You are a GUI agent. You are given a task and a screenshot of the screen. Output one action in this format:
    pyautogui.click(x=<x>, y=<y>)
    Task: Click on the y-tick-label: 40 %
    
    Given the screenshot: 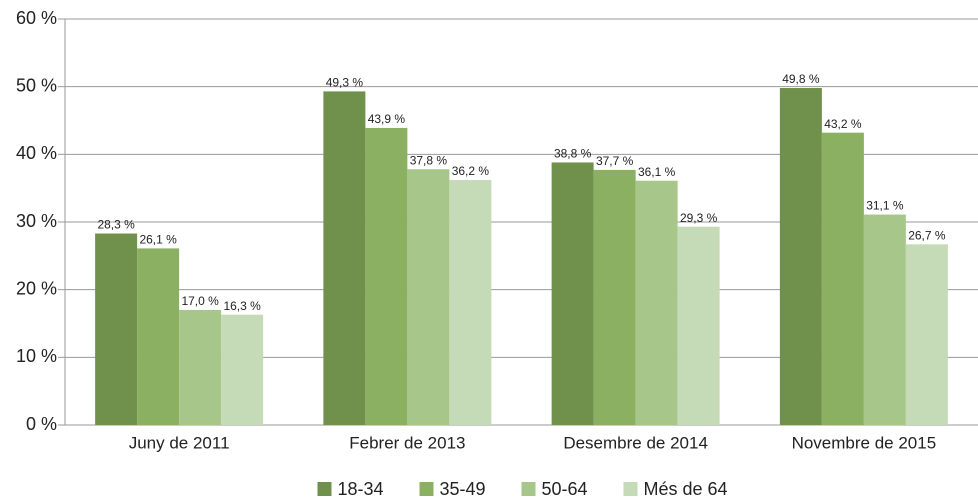 What is the action you would take?
    pyautogui.click(x=36, y=153)
    